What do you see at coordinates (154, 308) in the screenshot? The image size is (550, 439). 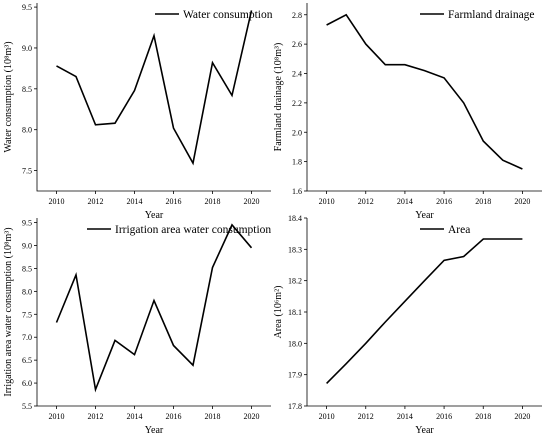 I see `series-line-irrigation-area-water-consumption` at bounding box center [154, 308].